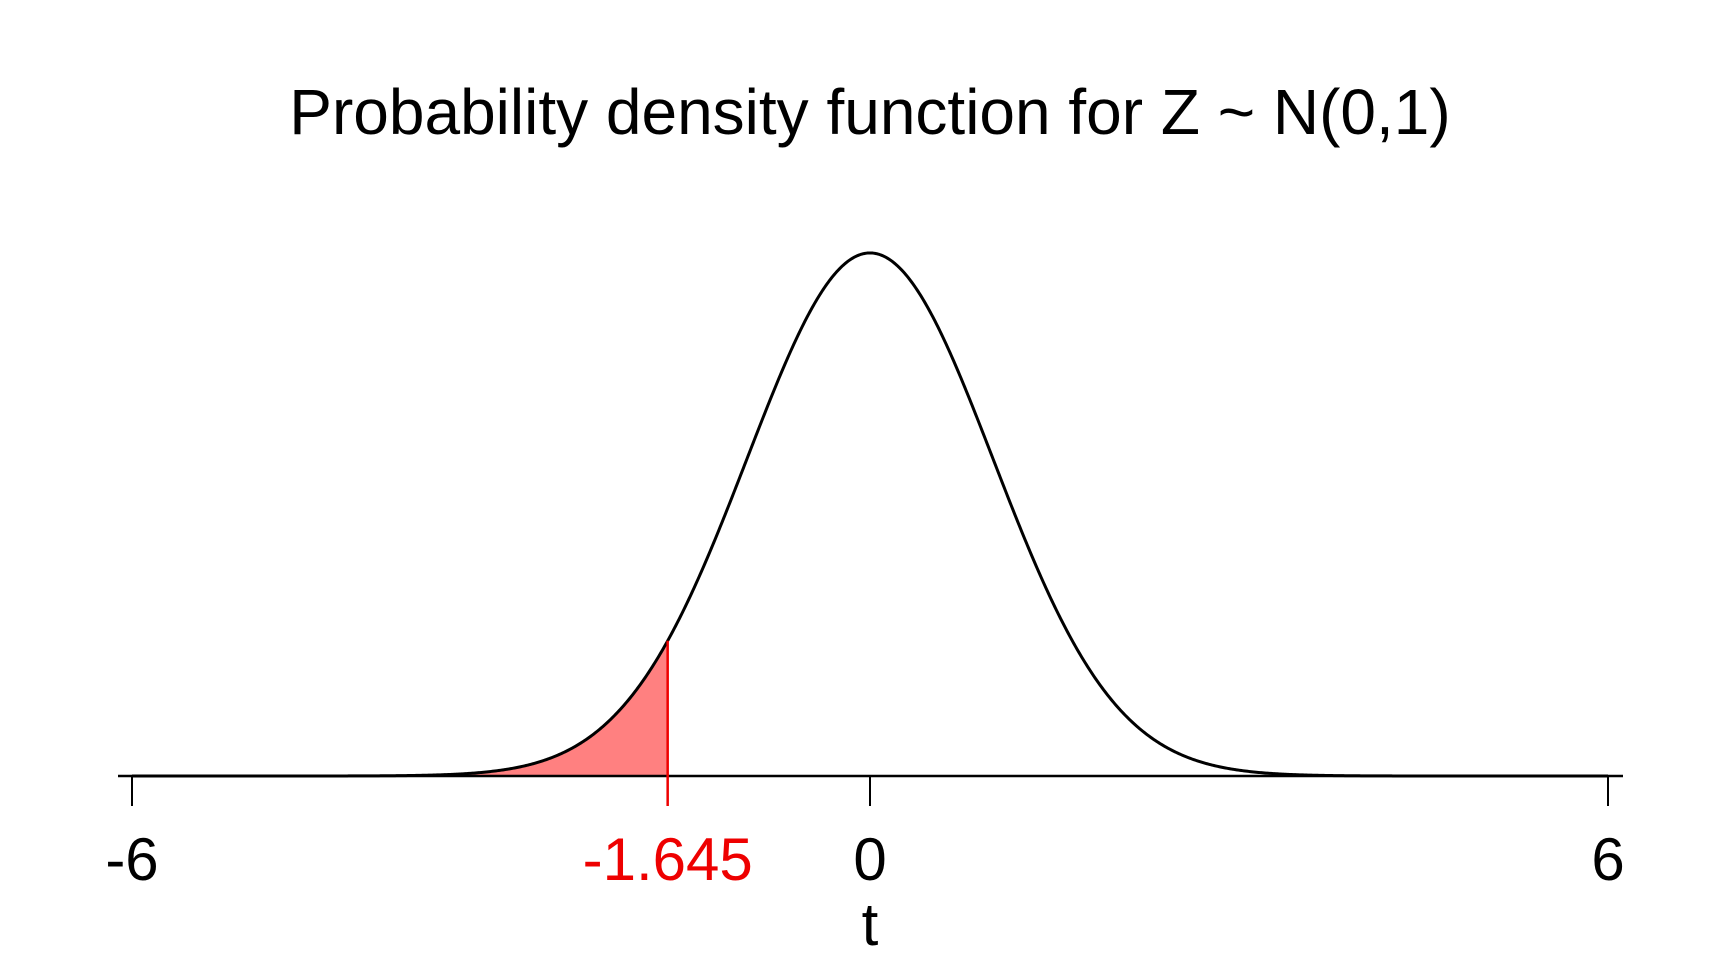 This screenshot has height=964, width=1728. What do you see at coordinates (668, 859) in the screenshot?
I see `critical-value-label: -1.645` at bounding box center [668, 859].